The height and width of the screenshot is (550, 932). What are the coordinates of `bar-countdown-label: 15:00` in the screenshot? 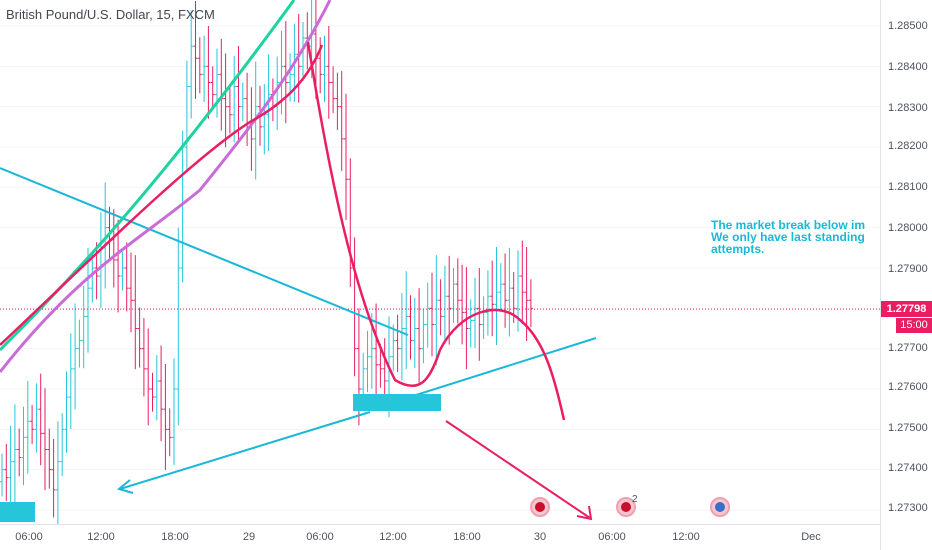 It's located at (914, 325).